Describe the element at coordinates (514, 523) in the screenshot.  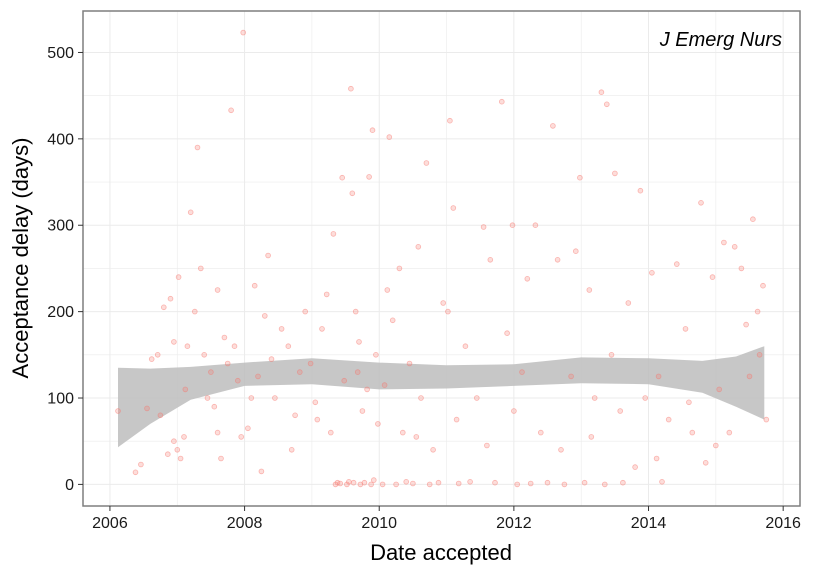
I see `x-tick-label: 2012` at that location.